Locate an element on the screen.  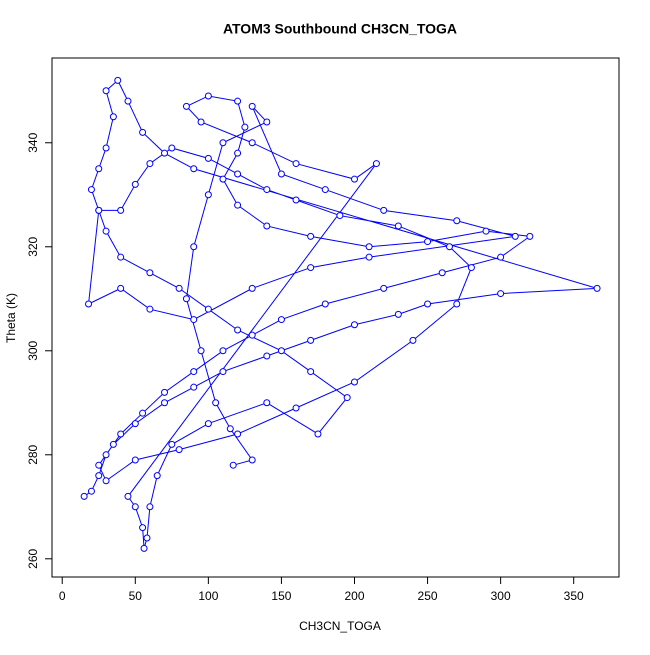
y-tick-label: 280 is located at coordinates (33, 454).